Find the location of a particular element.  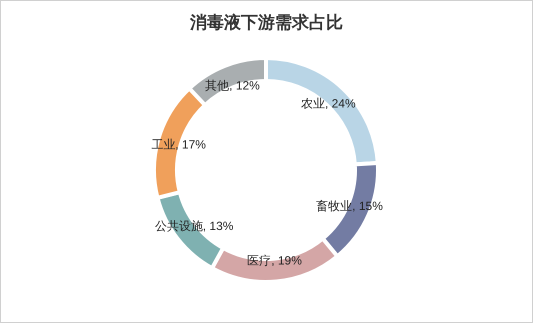

slice-label: 其他, 12% is located at coordinates (232, 85).